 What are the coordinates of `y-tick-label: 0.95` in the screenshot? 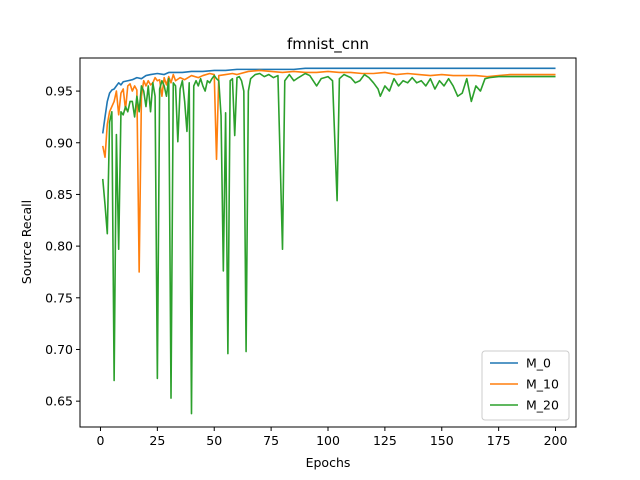 It's located at (59, 91).